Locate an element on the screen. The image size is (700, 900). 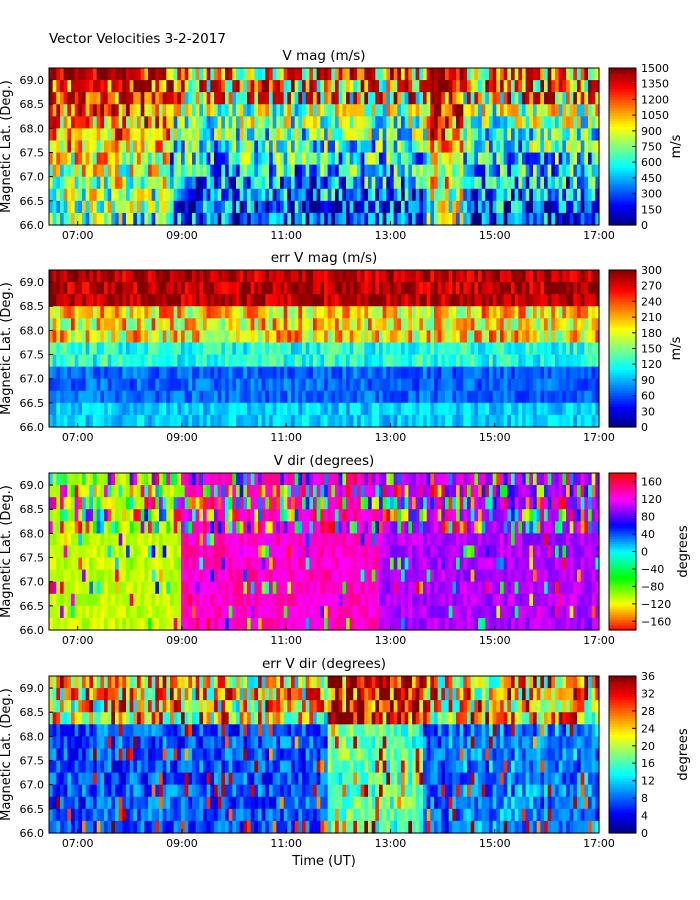
colorbar-tick-label: 120 is located at coordinates (651, 364).